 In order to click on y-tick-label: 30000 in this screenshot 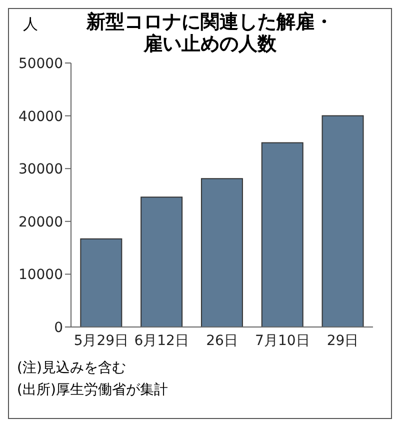, I will do `click(40, 170)`.